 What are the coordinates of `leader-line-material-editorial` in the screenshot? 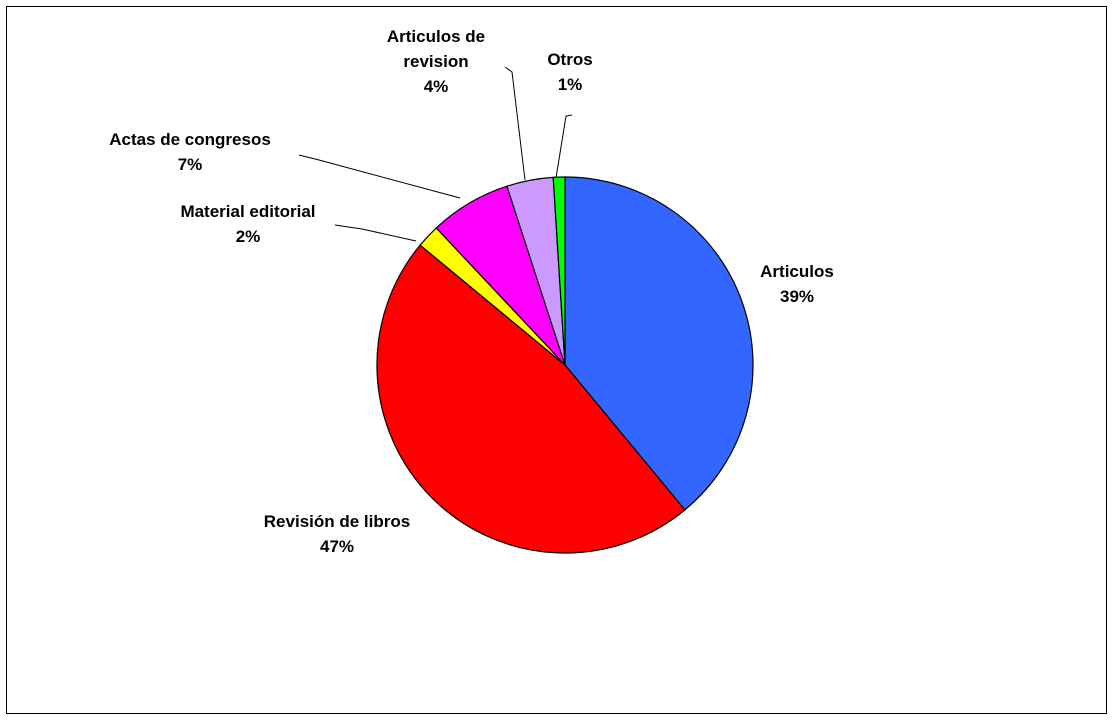 It's located at (375, 233).